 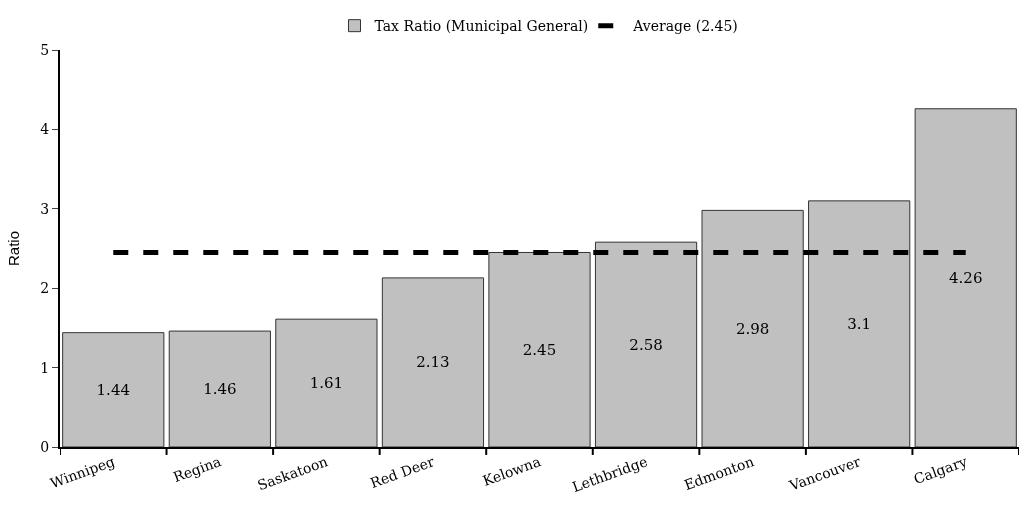 I want to click on data-label: 2.58, so click(x=646, y=344).